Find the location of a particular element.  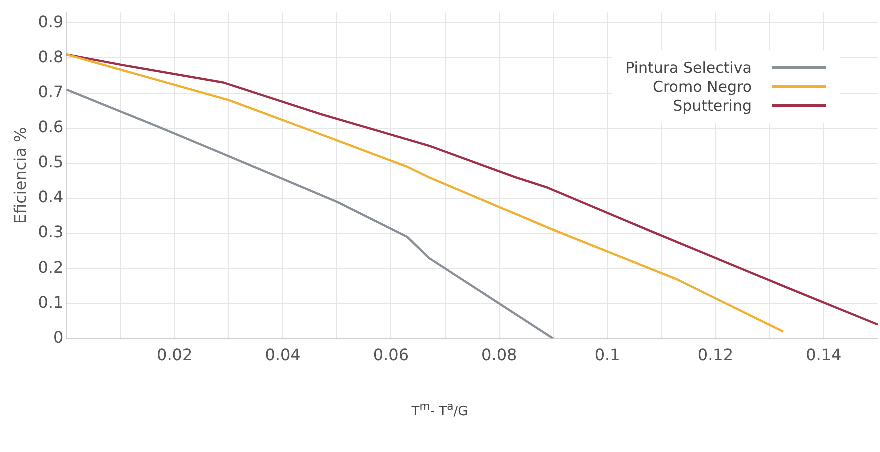

y-tick-label: 0.3 is located at coordinates (51, 232).